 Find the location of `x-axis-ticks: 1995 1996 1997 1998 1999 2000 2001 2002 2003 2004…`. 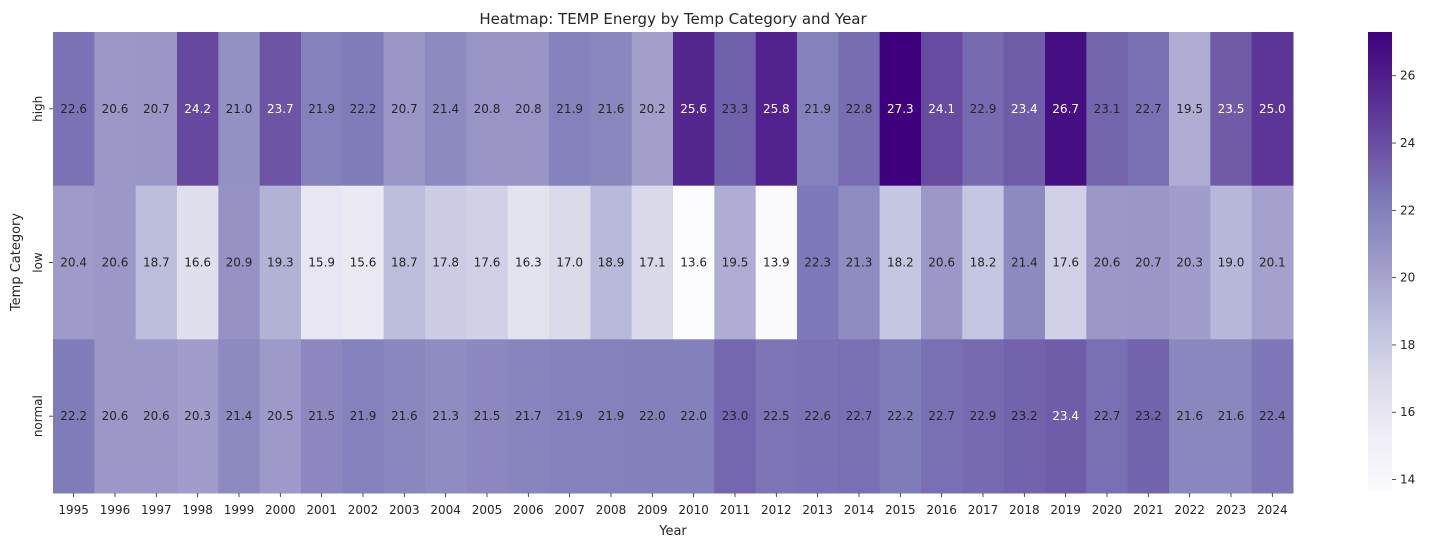

x-axis-ticks: 1995 1996 1997 1998 1999 2000 2001 2002 2003 2004… is located at coordinates (673, 505).